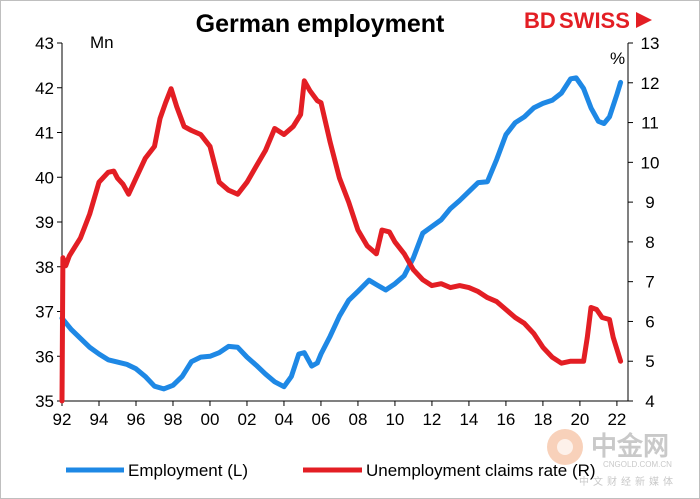 The width and height of the screenshot is (700, 499). I want to click on right-tick-label: 12, so click(650, 83).